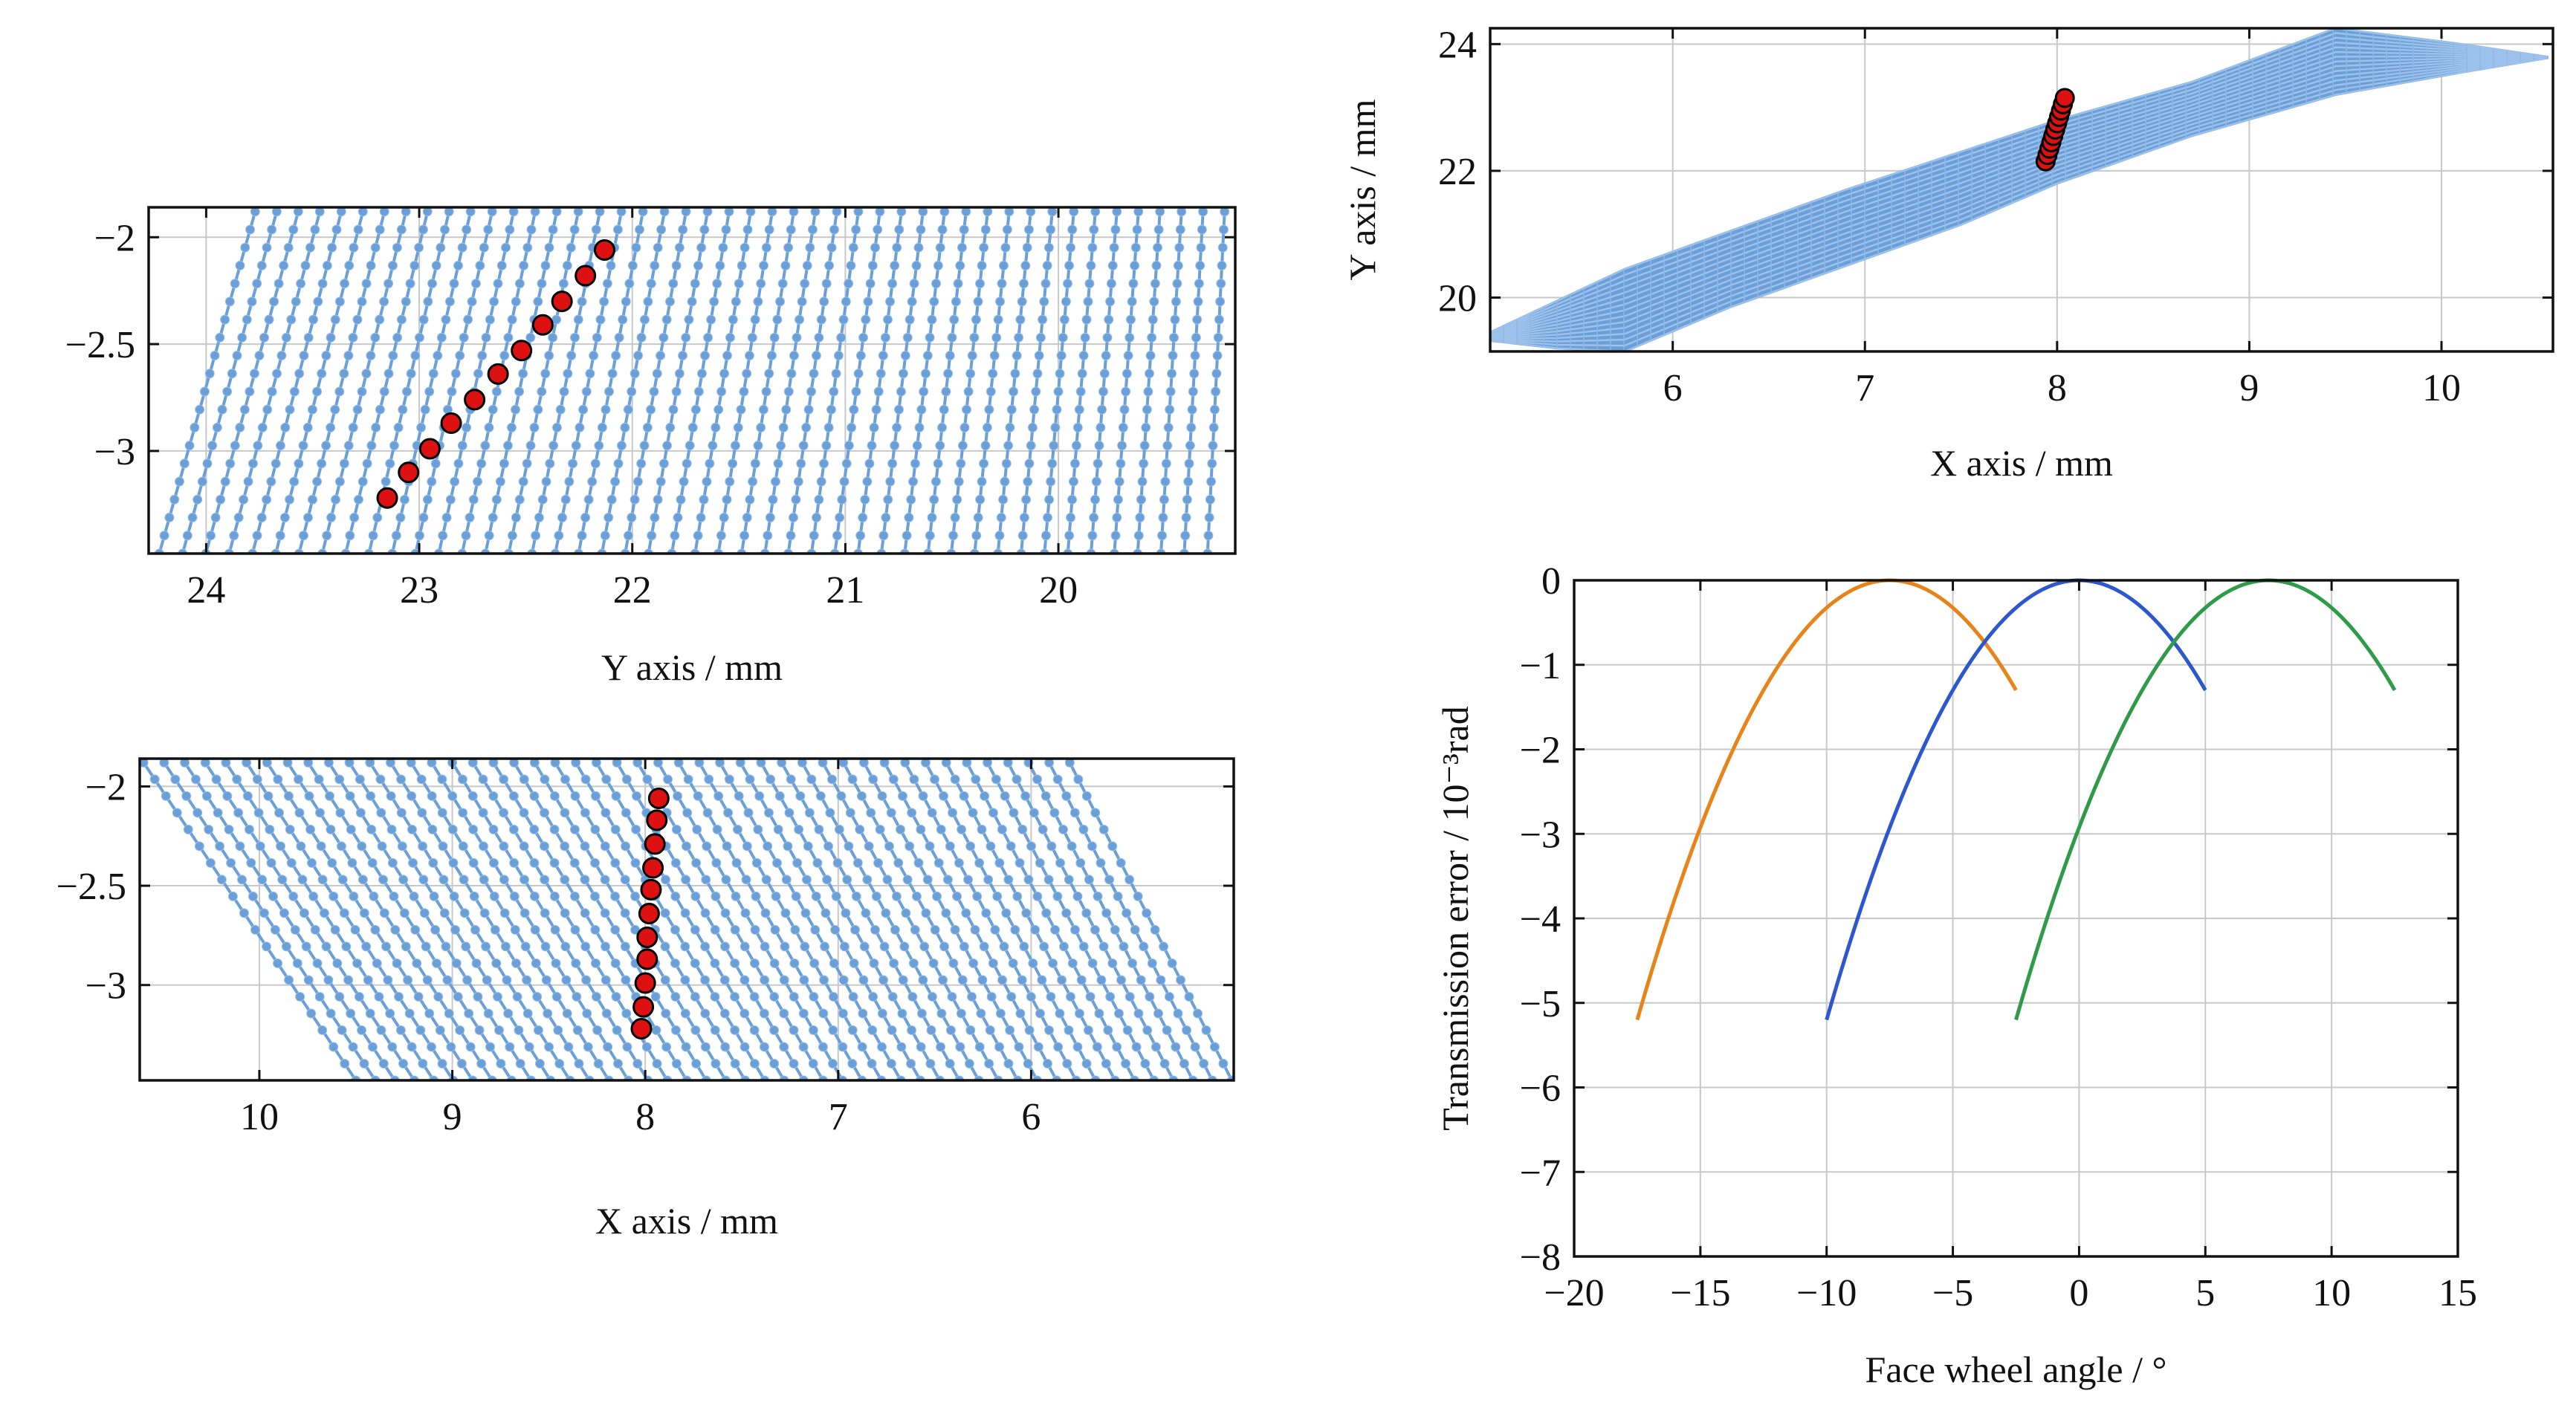 The image size is (2576, 1411). I want to click on mesh-line, so click(2019, 181).